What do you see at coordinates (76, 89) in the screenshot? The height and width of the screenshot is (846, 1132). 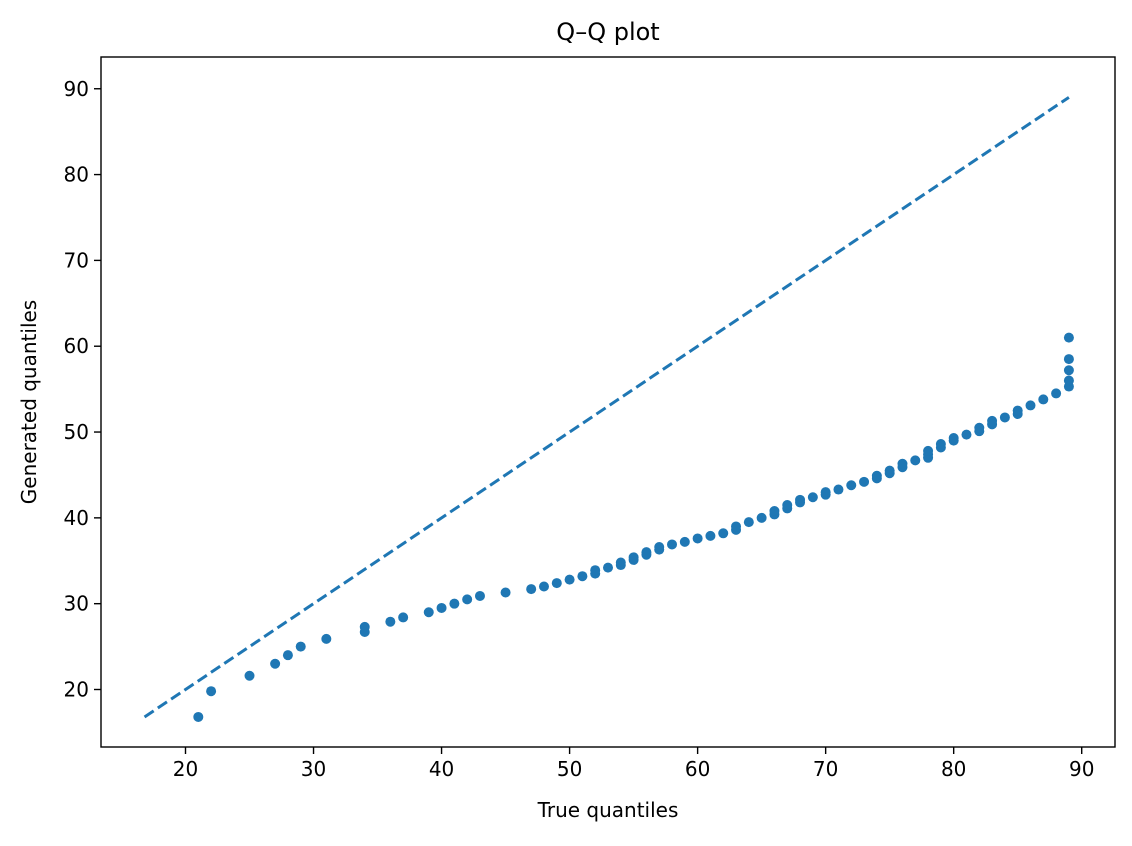 I see `y-tick-label: 90` at bounding box center [76, 89].